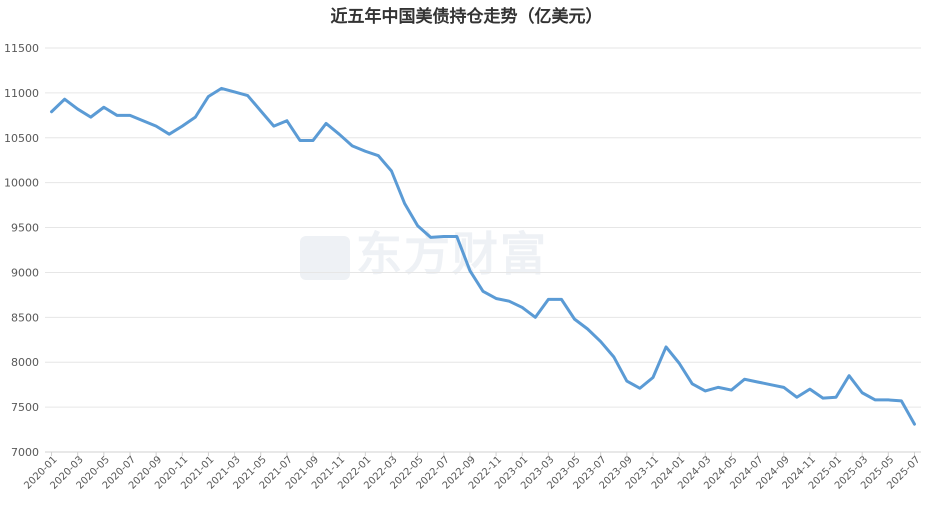 The image size is (933, 507). I want to click on y-tick-label: 8000, so click(25, 362).